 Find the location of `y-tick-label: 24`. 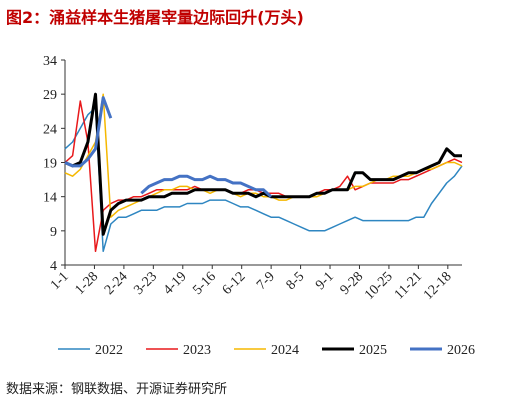

y-tick-label: 24 is located at coordinates (50, 129).